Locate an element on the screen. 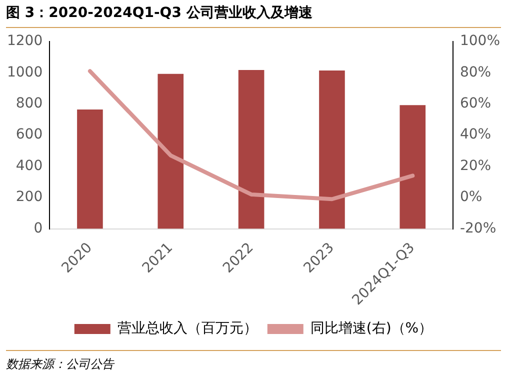  y2-tick-label: 80% is located at coordinates (476, 72).